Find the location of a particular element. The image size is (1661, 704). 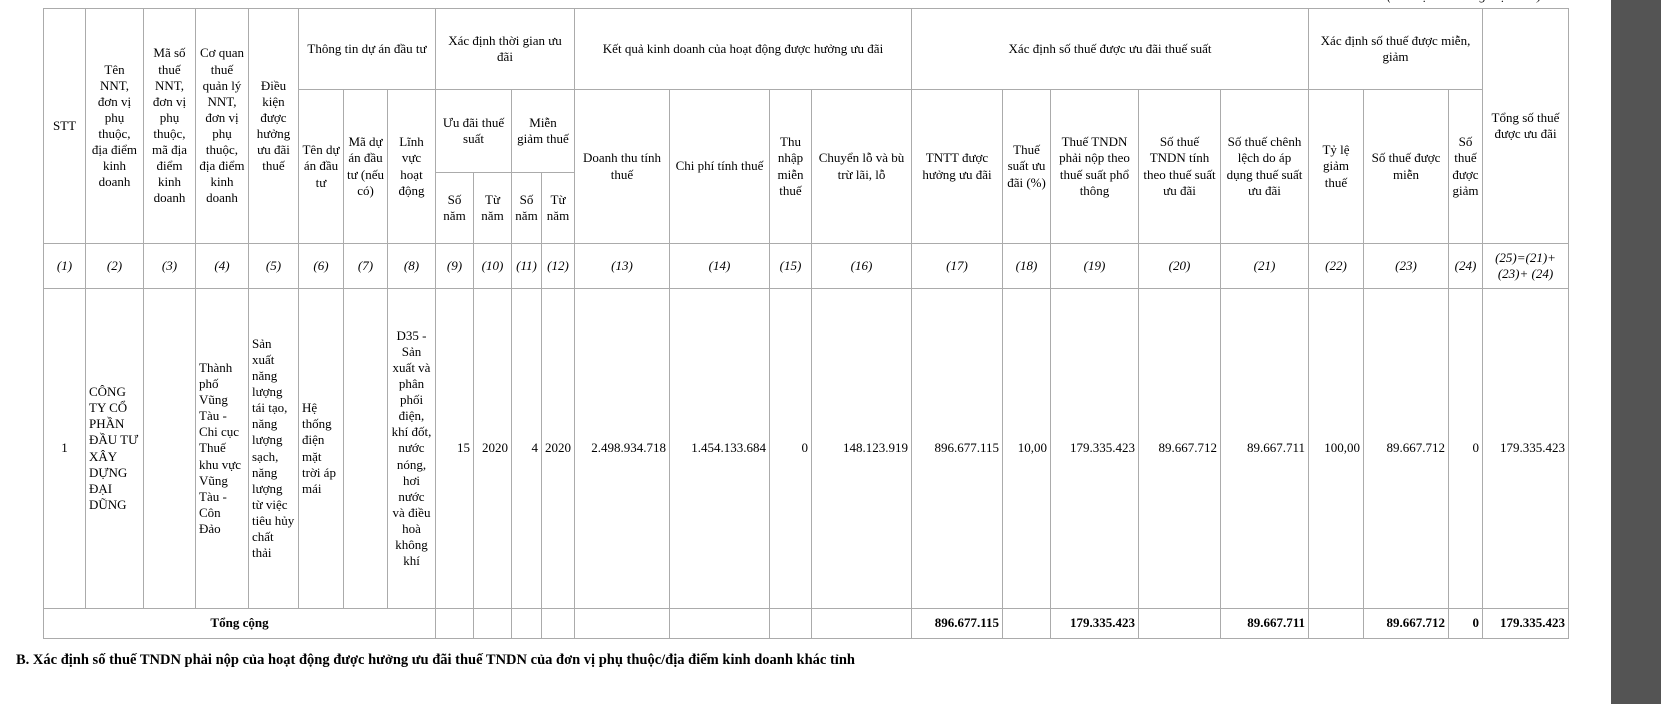

total-empty-c18 is located at coordinates (1026, 623).